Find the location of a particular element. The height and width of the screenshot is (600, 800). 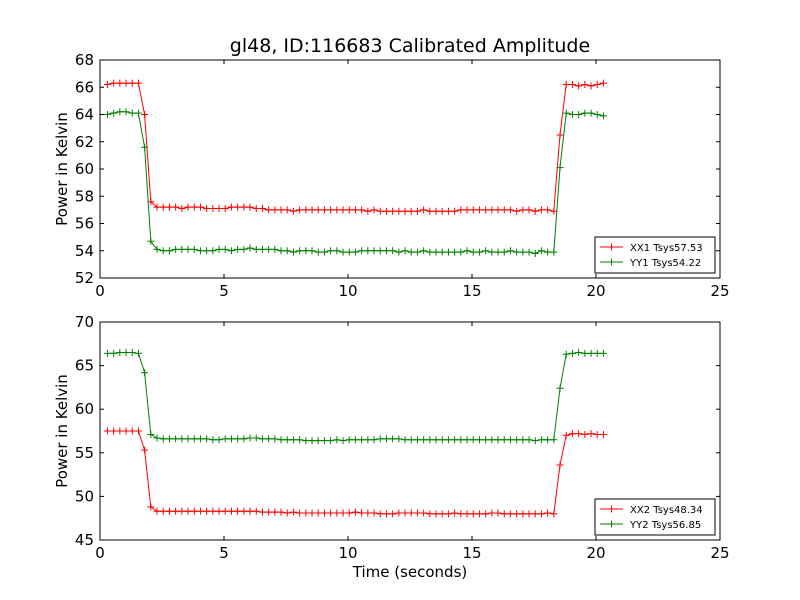

legend: XX2 Tsys48.34 YY2 Tsys56.85 is located at coordinates (655, 517).